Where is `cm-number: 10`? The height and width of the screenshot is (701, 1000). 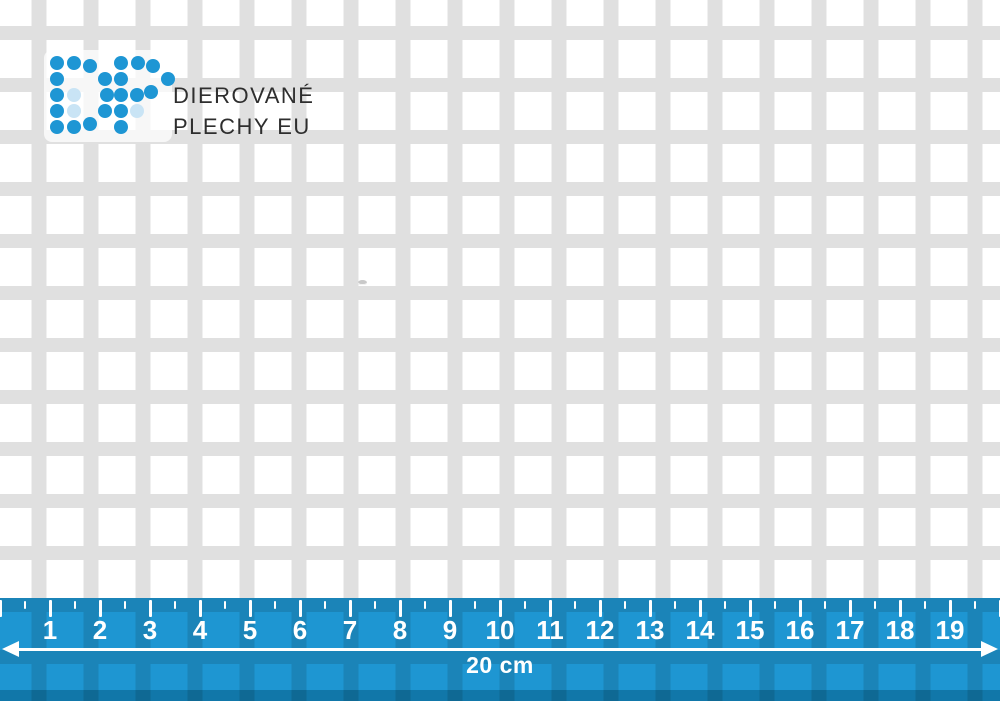
cm-number: 10 is located at coordinates (500, 630).